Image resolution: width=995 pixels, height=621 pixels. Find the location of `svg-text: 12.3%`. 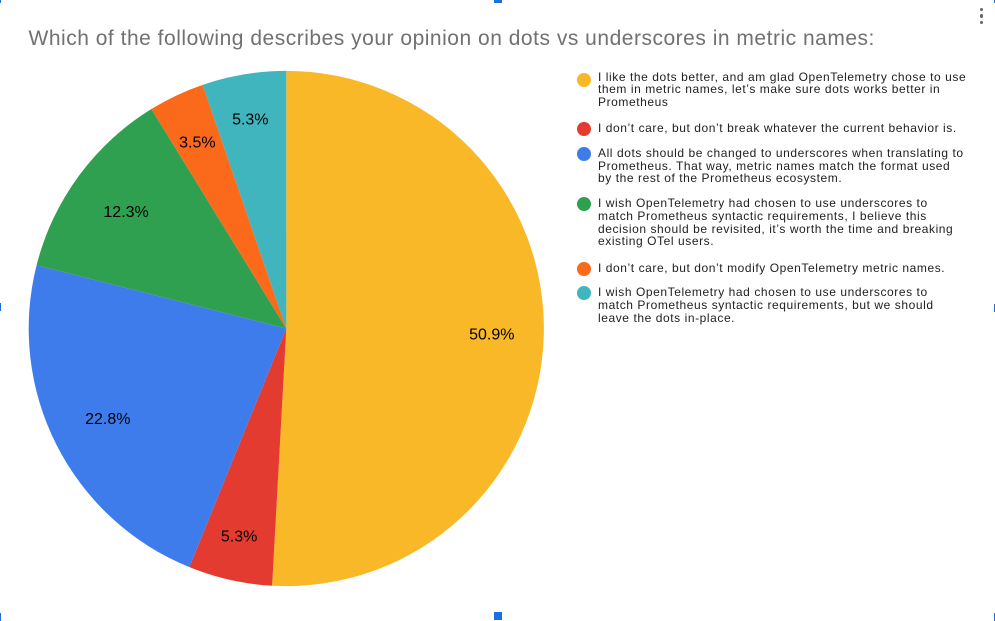

svg-text: 12.3% is located at coordinates (125, 212).